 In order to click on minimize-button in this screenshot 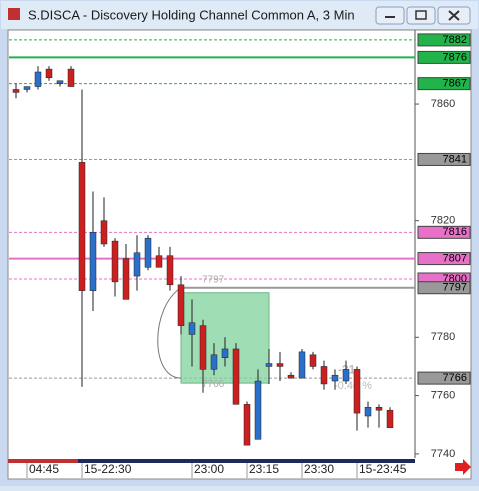, I will do `click(390, 15)`.